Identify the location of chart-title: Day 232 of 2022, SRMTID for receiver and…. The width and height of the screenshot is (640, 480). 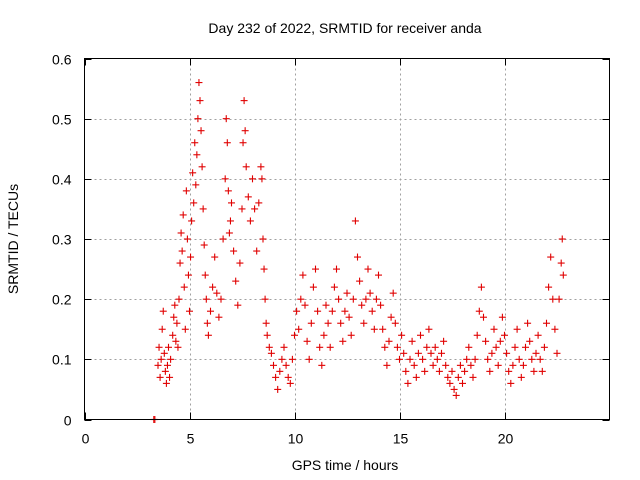
(344, 28).